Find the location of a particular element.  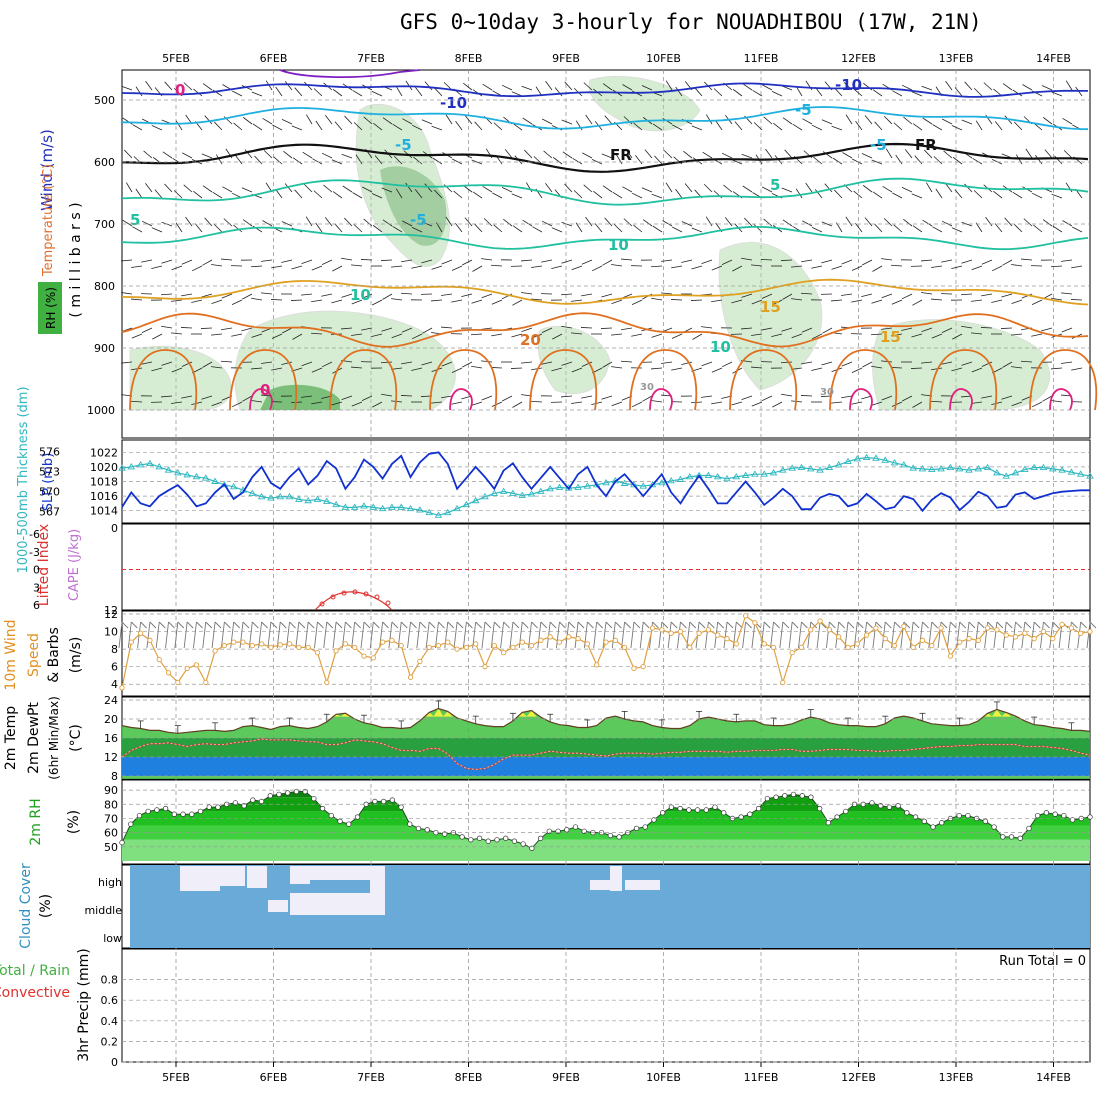

cloud-clear-gap is located at coordinates (257, 877).